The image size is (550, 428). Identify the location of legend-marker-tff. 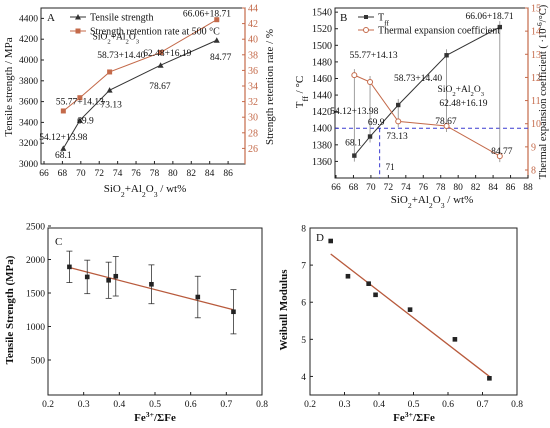
(366, 17).